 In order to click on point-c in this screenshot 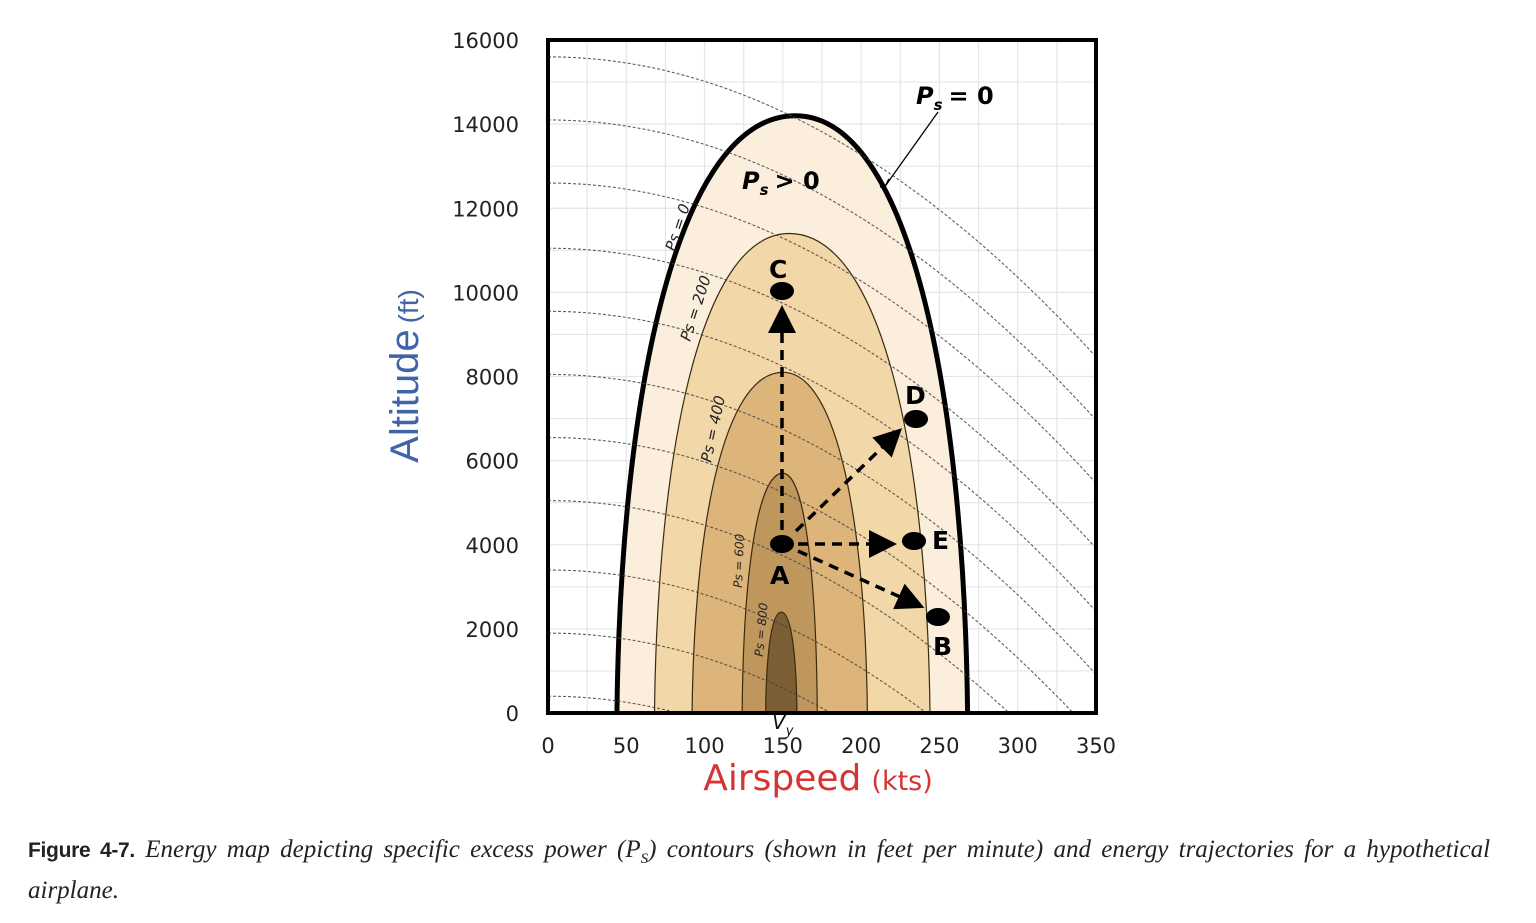, I will do `click(782, 291)`.